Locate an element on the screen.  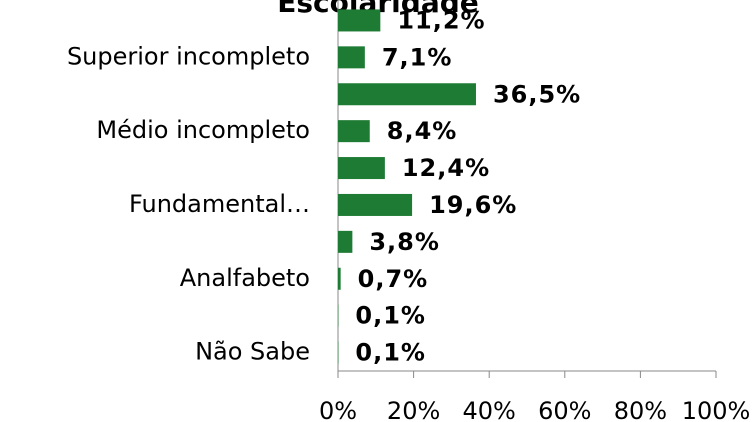
x-tick-label: 0% is located at coordinates (338, 409).